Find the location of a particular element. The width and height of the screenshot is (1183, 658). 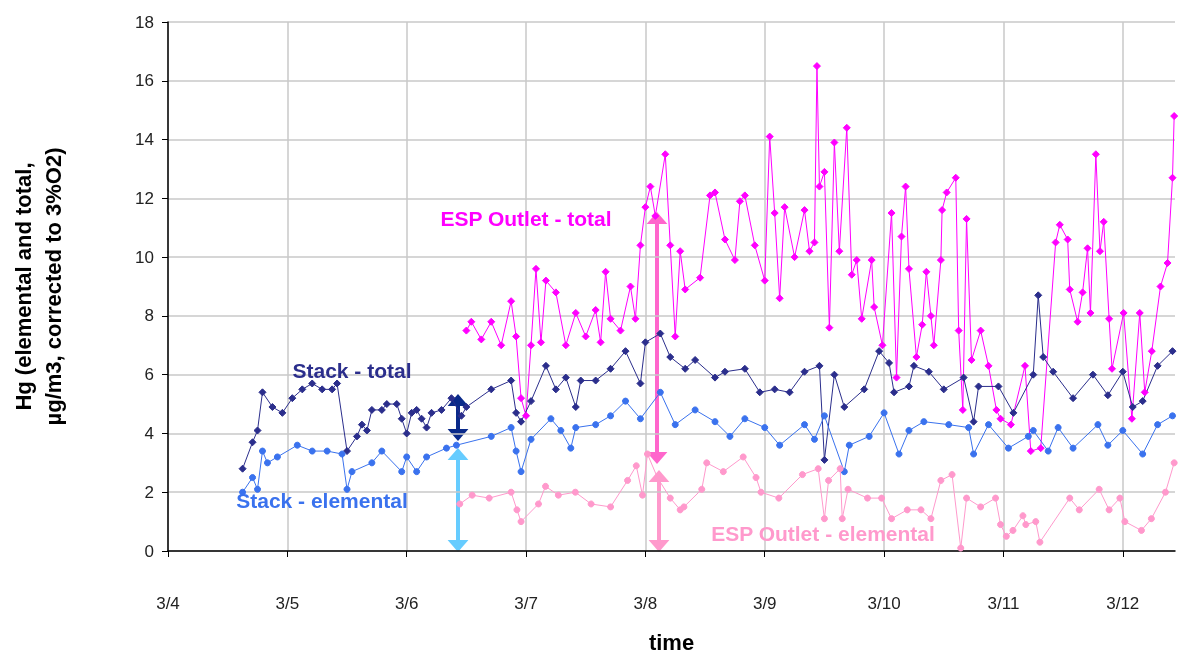

y-tick-label: 14 is located at coordinates (144, 140).